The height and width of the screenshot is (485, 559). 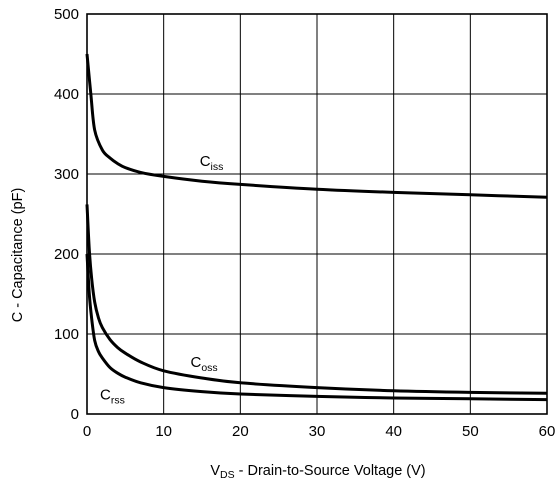 What do you see at coordinates (161, 280) in the screenshot?
I see `curve-labels: Ciss Coss Crss` at bounding box center [161, 280].